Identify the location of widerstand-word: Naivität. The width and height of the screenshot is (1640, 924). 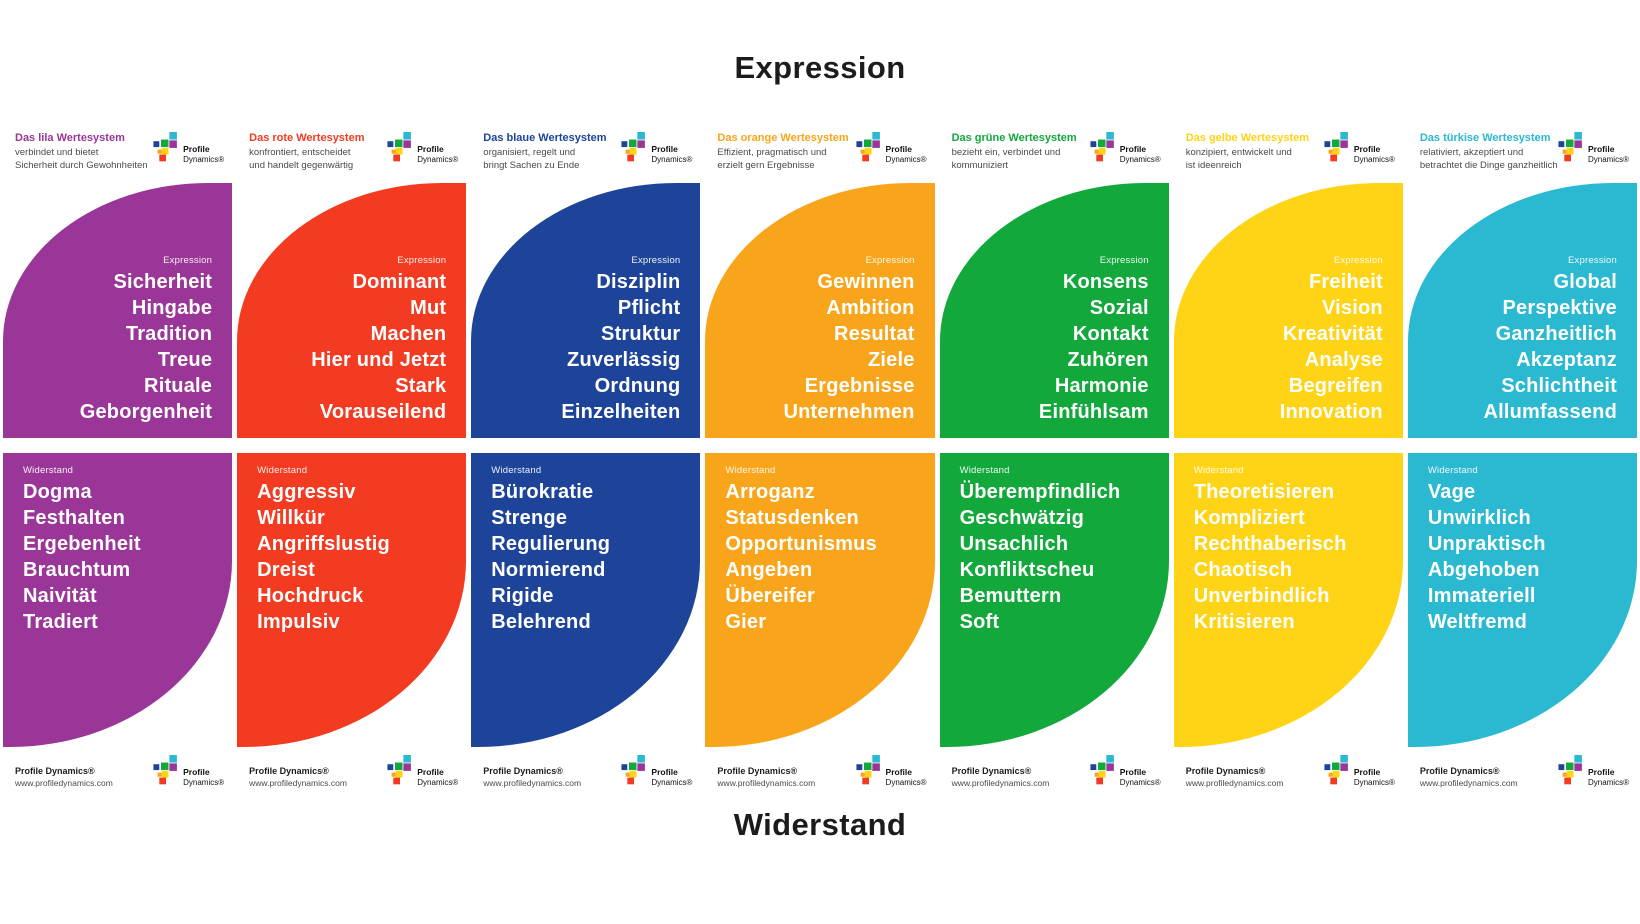
(60, 596).